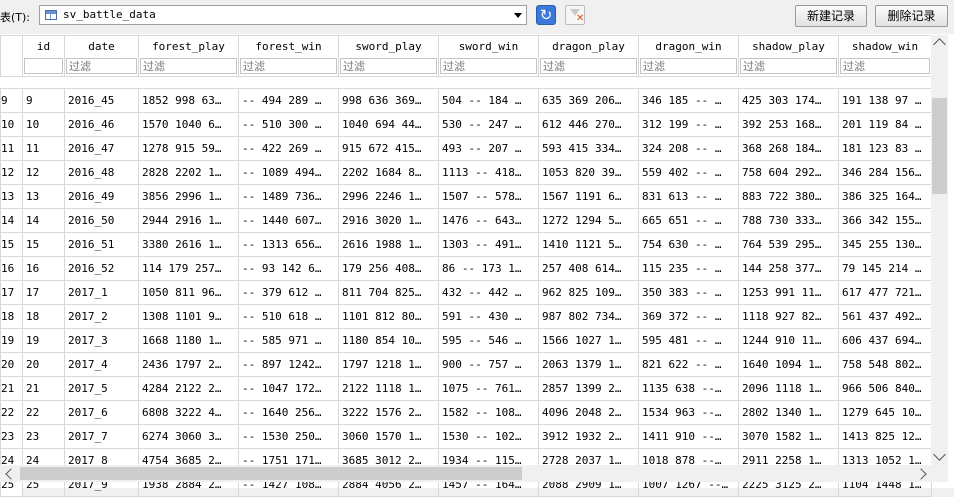 This screenshot has height=497, width=954. What do you see at coordinates (288, 46) in the screenshot?
I see `column-header-forest-win: forest_win` at bounding box center [288, 46].